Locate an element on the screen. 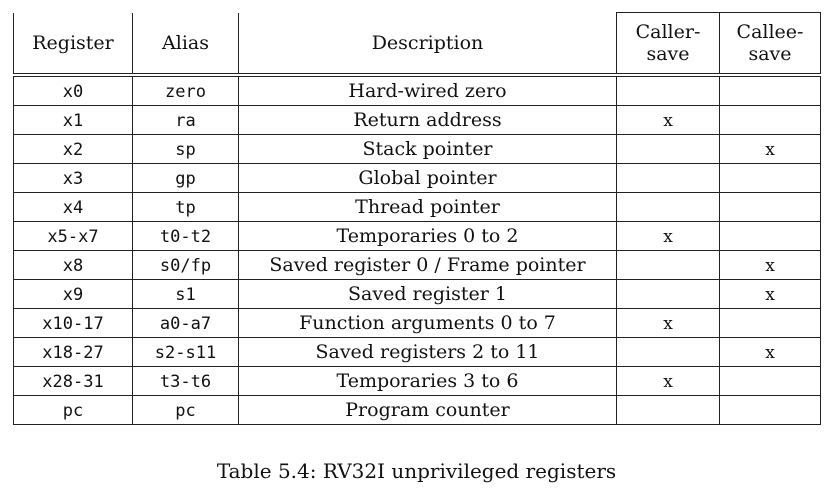  table-row: x0 zero Hard-wired zero is located at coordinates (417, 90).